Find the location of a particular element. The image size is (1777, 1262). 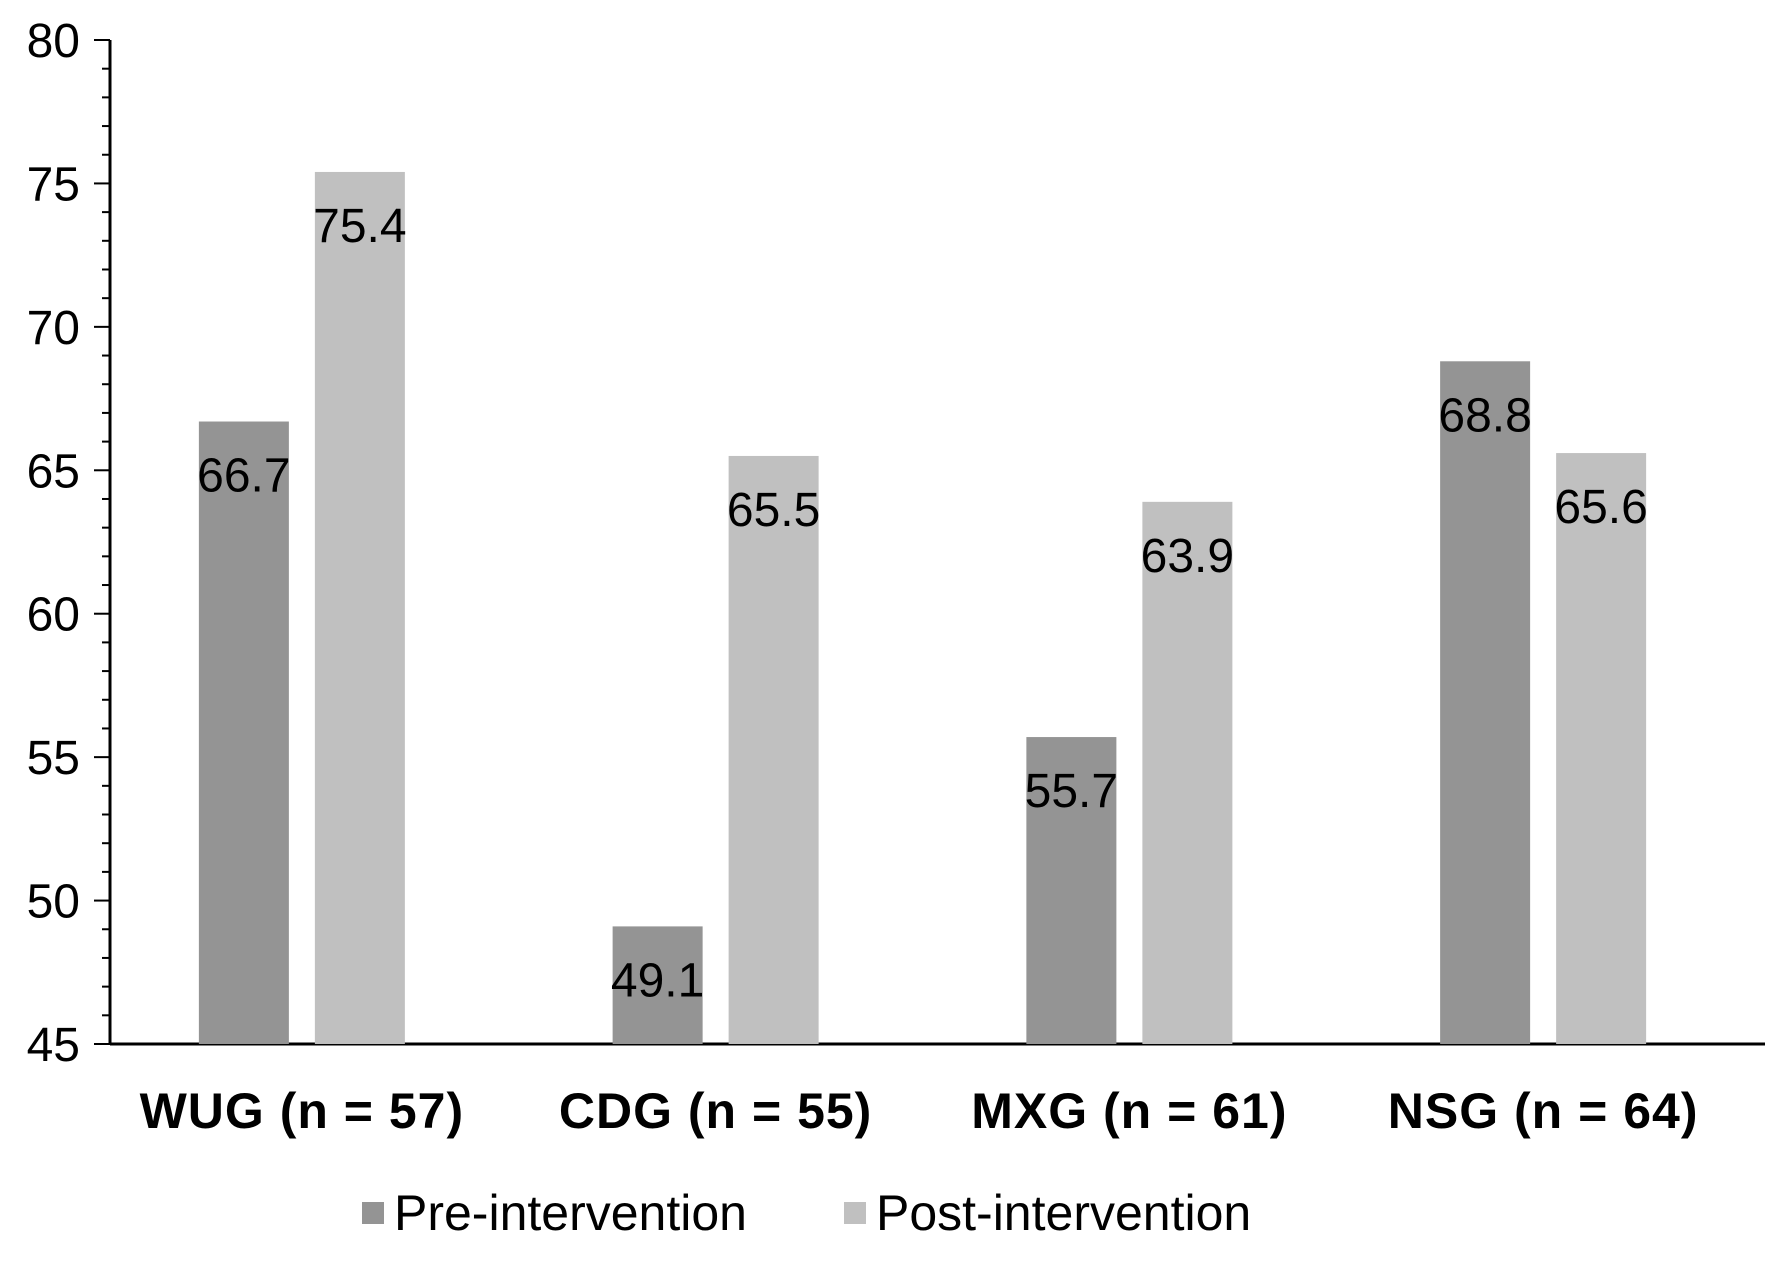

legend-label: Post-intervention is located at coordinates (1063, 1213).